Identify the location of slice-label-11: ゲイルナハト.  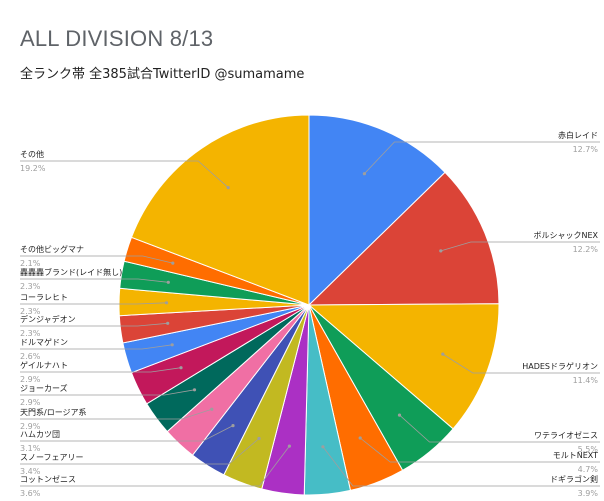
(44, 365).